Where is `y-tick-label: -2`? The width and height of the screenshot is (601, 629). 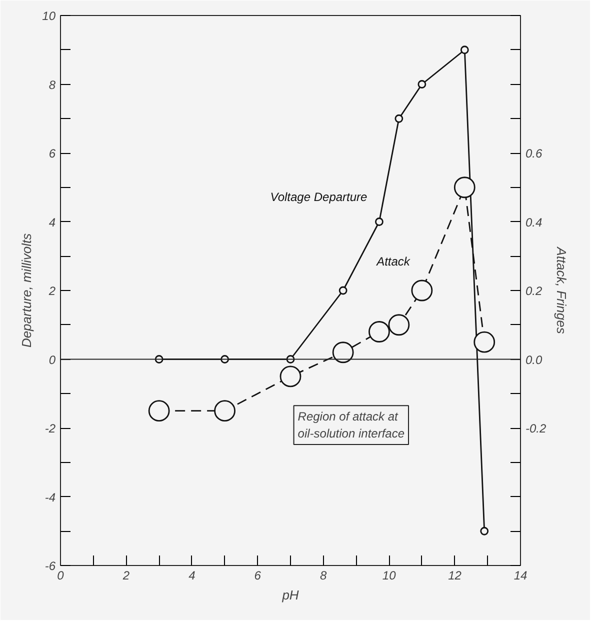
y-tick-label: -2 is located at coordinates (50, 429).